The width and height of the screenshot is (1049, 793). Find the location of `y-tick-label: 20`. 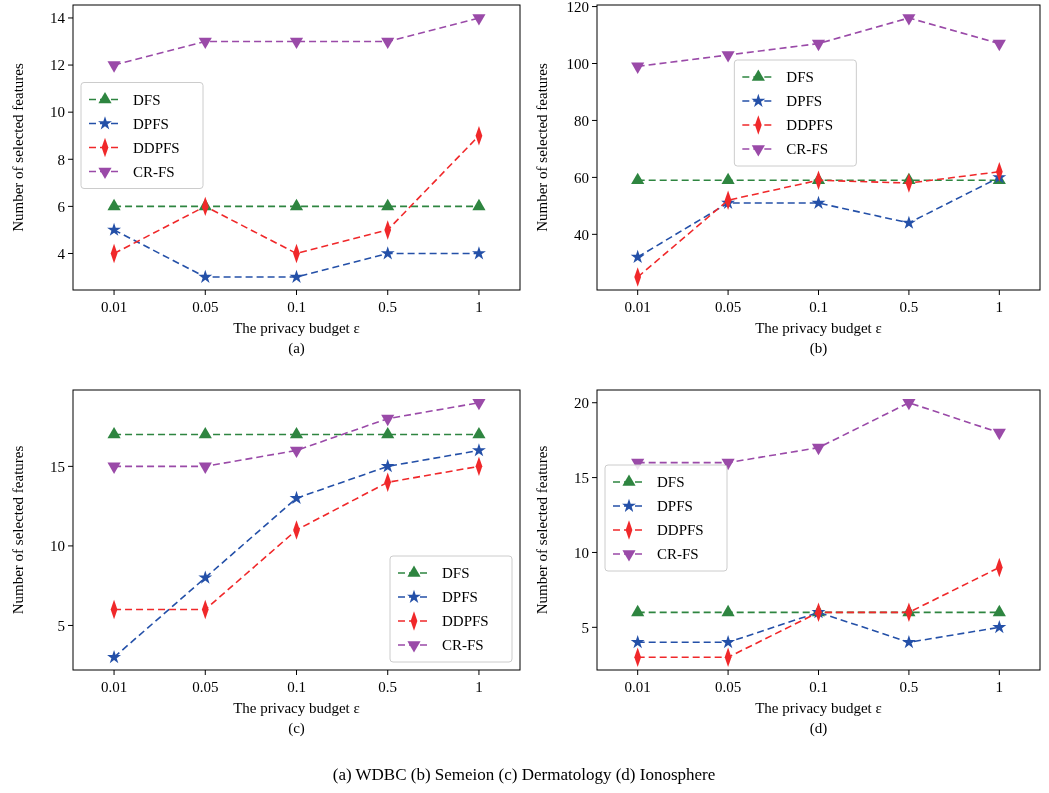

y-tick-label: 20 is located at coordinates (581, 402).